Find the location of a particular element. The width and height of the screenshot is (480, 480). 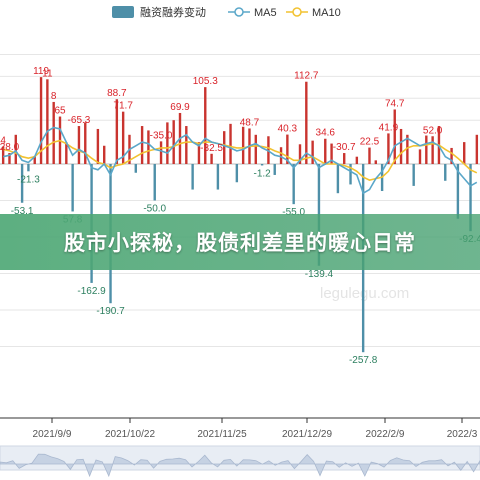

data-label: 65 is located at coordinates (60, 111).